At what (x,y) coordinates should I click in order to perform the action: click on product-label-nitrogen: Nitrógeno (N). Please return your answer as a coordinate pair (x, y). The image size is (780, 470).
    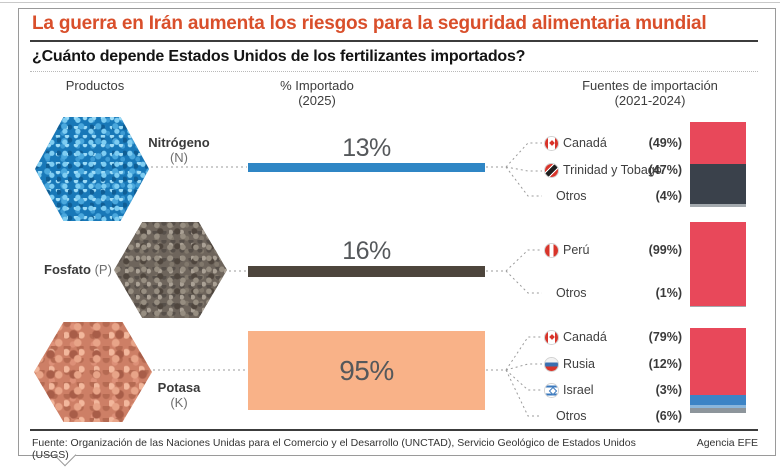
    Looking at the image, I should click on (179, 150).